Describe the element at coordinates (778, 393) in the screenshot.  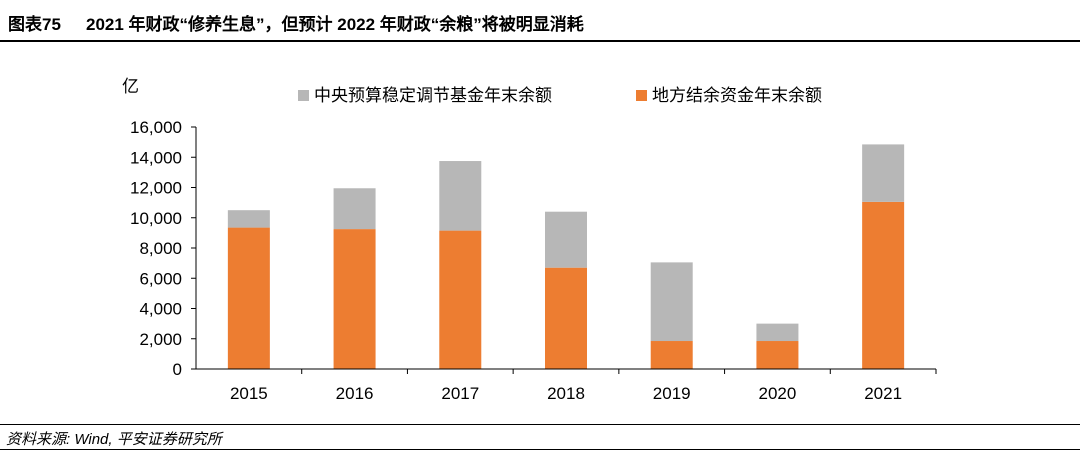
I see `x-tick-label: 2020` at that location.